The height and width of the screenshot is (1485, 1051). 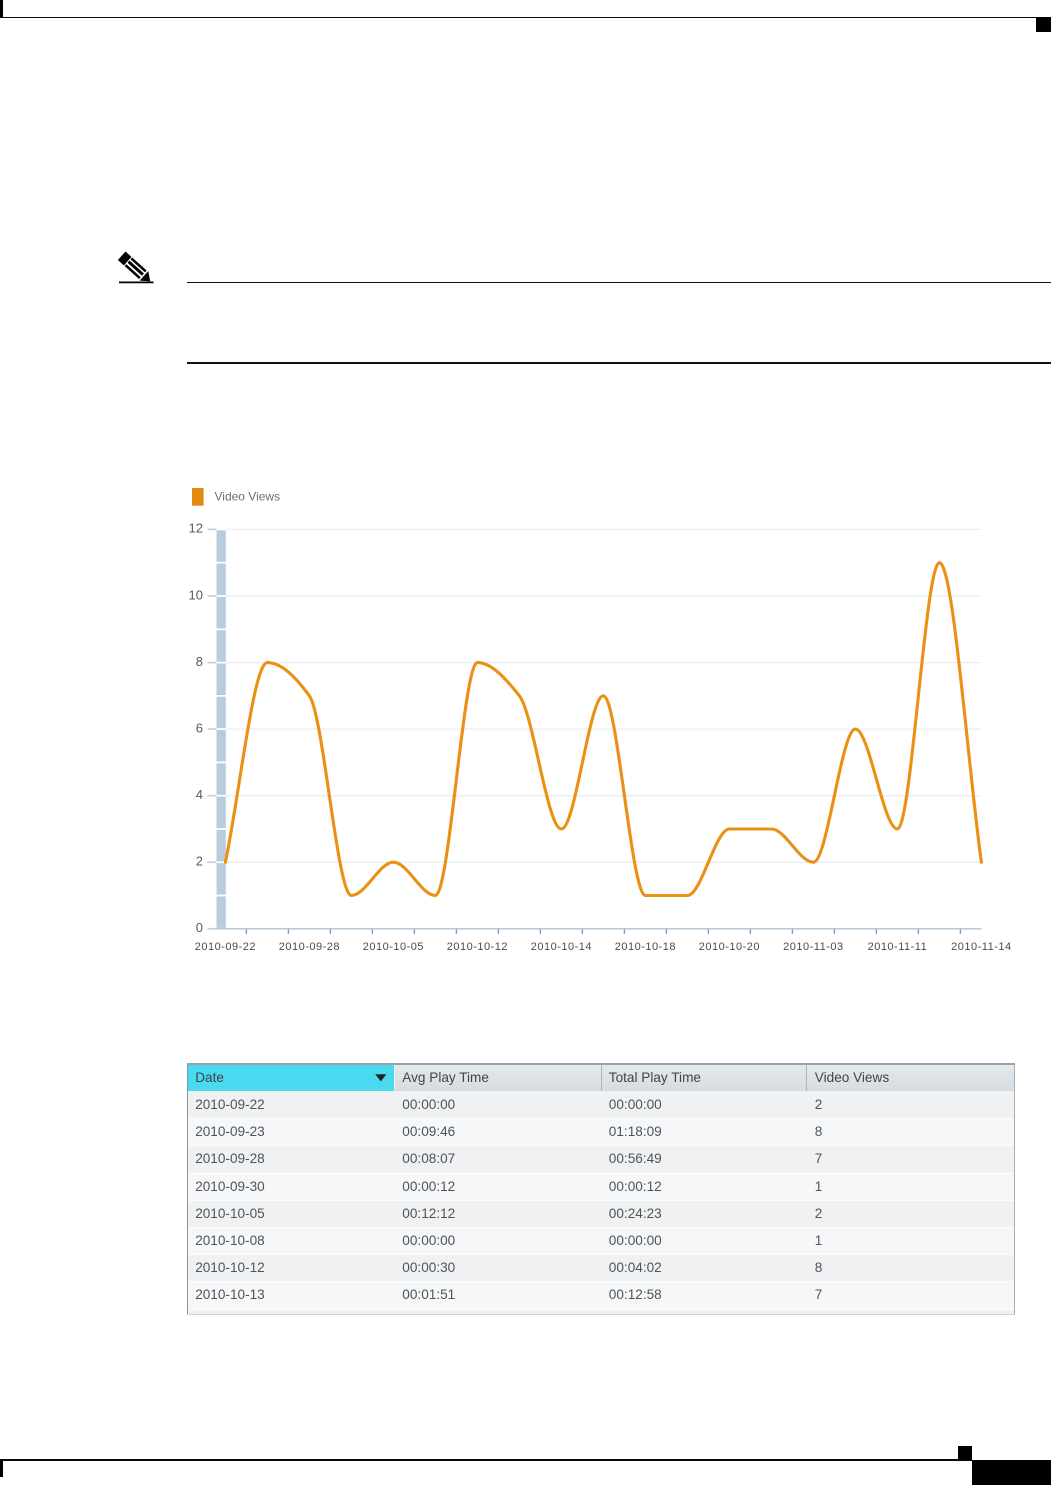 I want to click on svg-text: 2010-10-12, so click(x=477, y=947).